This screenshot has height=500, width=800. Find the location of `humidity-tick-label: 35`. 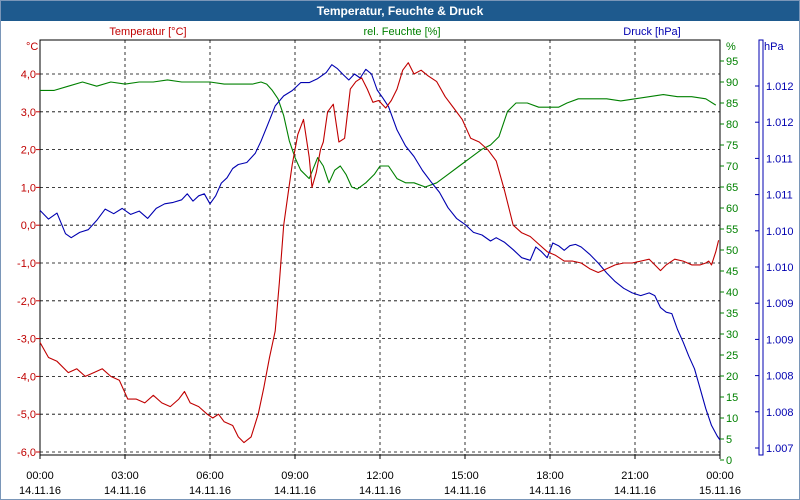

humidity-tick-label: 35 is located at coordinates (732, 314).